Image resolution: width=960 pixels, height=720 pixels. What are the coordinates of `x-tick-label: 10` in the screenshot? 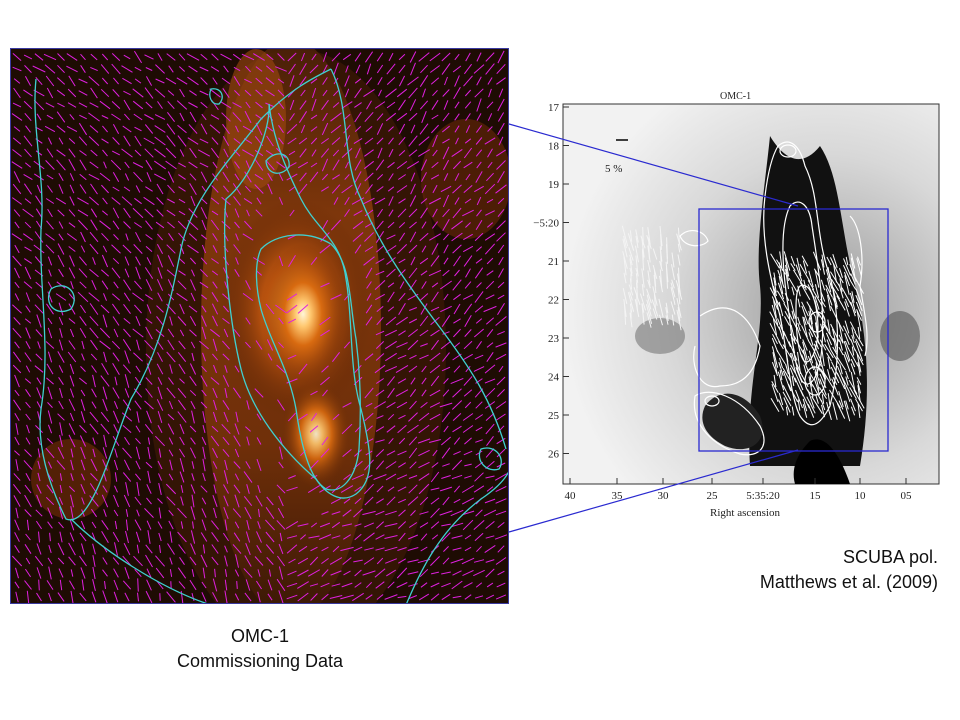 It's located at (861, 496).